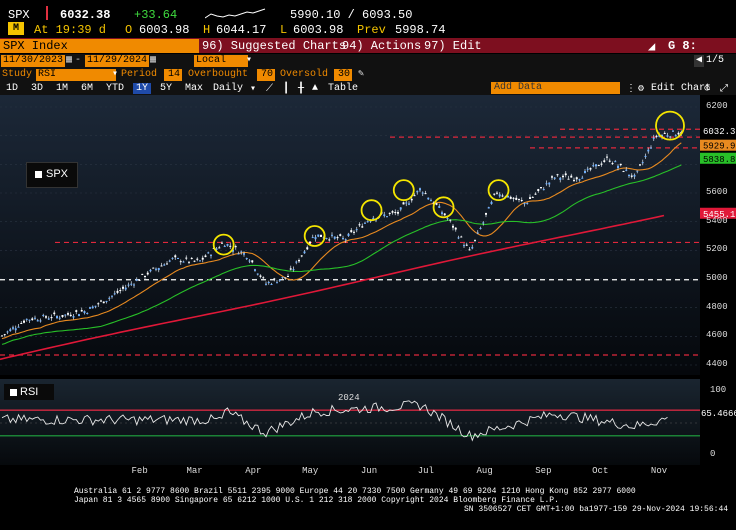 This screenshot has width=736, height=530. Describe the element at coordinates (343, 75) in the screenshot. I see `oversold-input: 30` at that location.